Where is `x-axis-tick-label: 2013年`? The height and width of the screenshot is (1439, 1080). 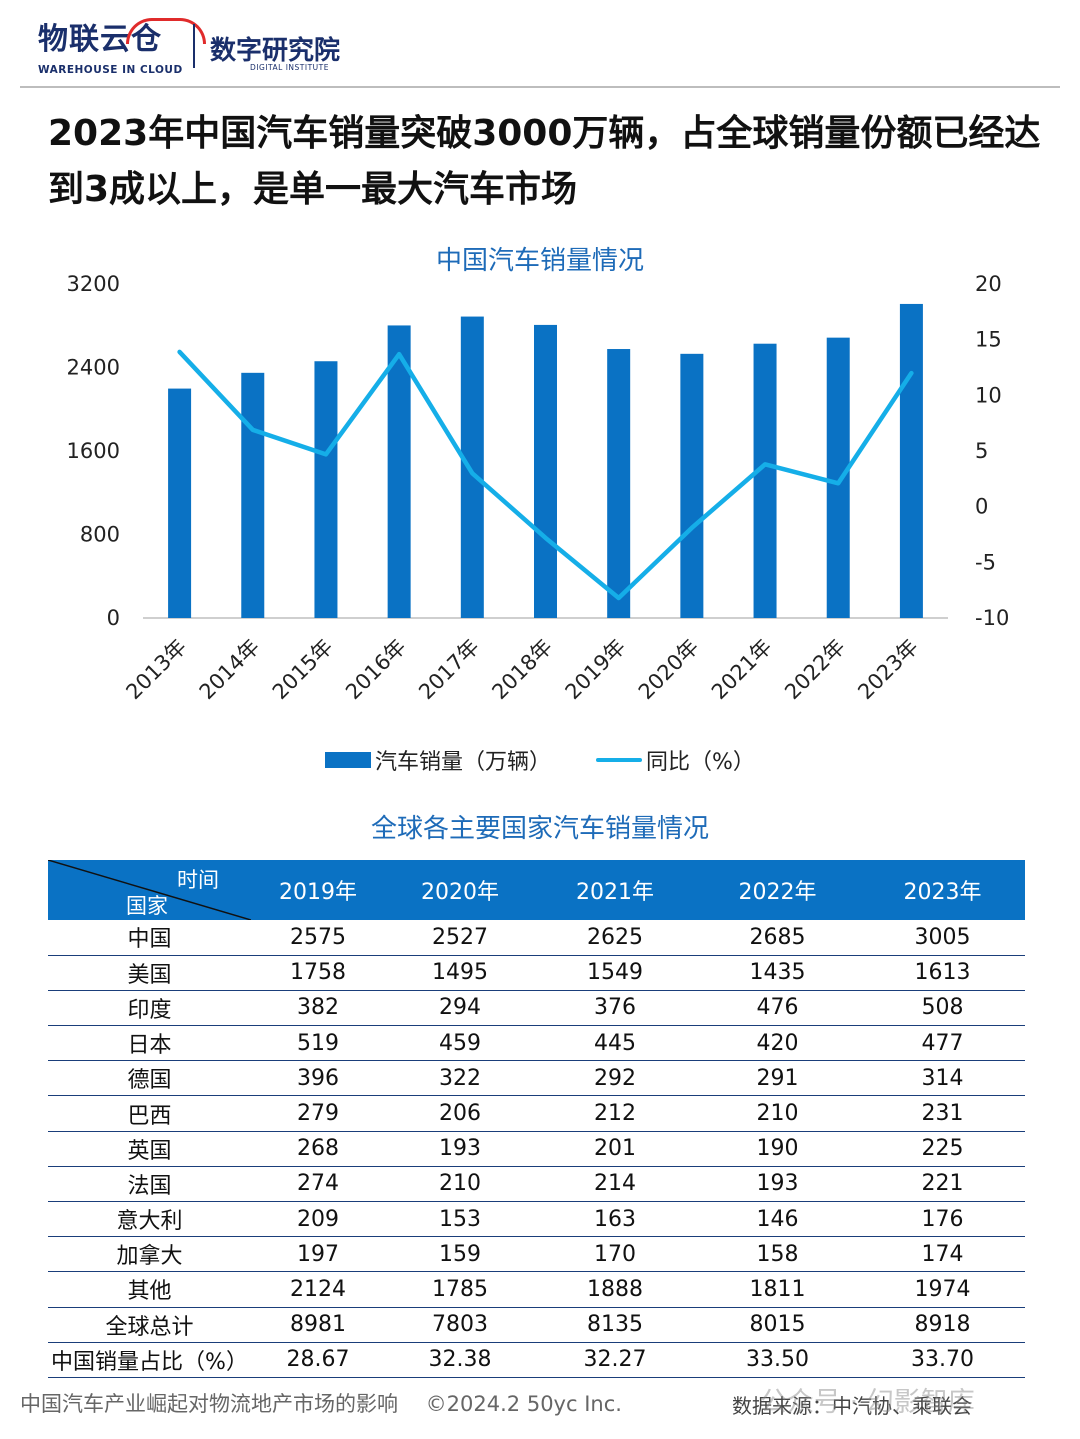
x-axis-tick-label: 2013年 is located at coordinates (157, 670).